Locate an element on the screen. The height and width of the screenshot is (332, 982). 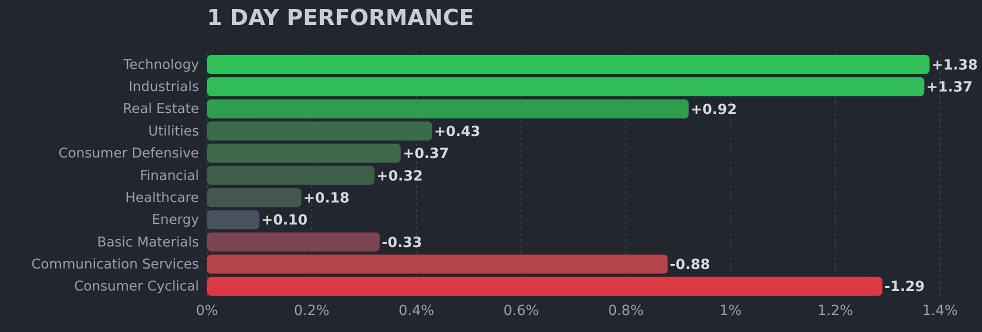
annotation: +1.37 is located at coordinates (949, 88).